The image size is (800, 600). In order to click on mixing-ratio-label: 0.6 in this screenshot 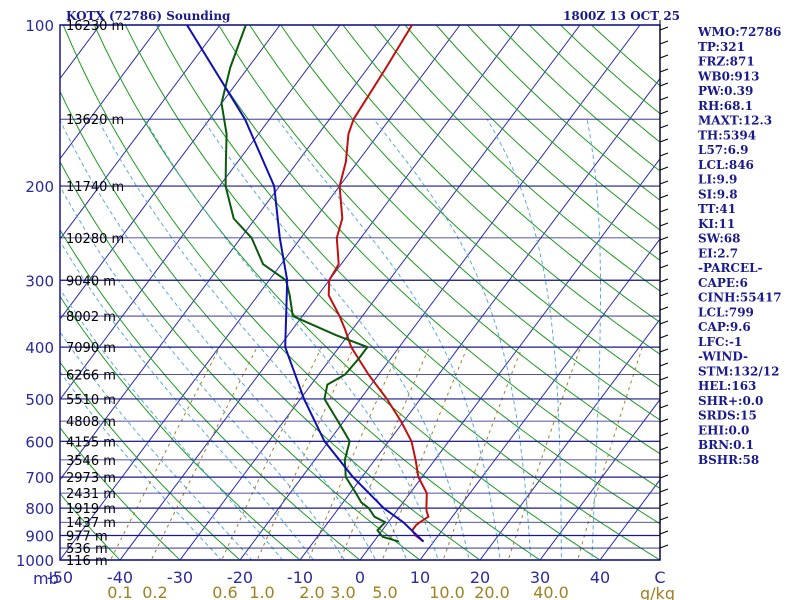, I will do `click(224, 591)`.